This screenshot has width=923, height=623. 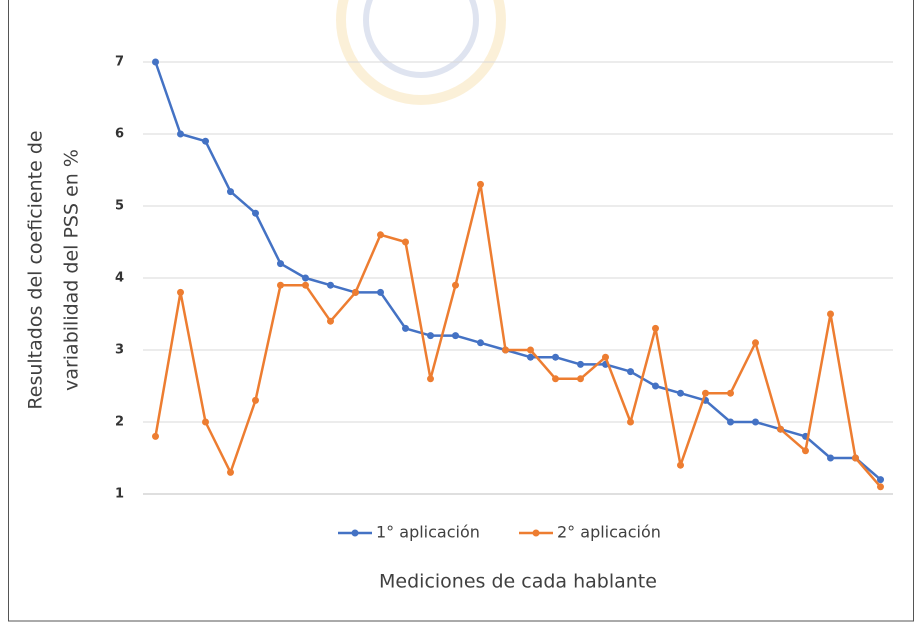 What do you see at coordinates (72, 270) in the screenshot?
I see `y-axis-label: variabilidad del PSS en %` at bounding box center [72, 270].